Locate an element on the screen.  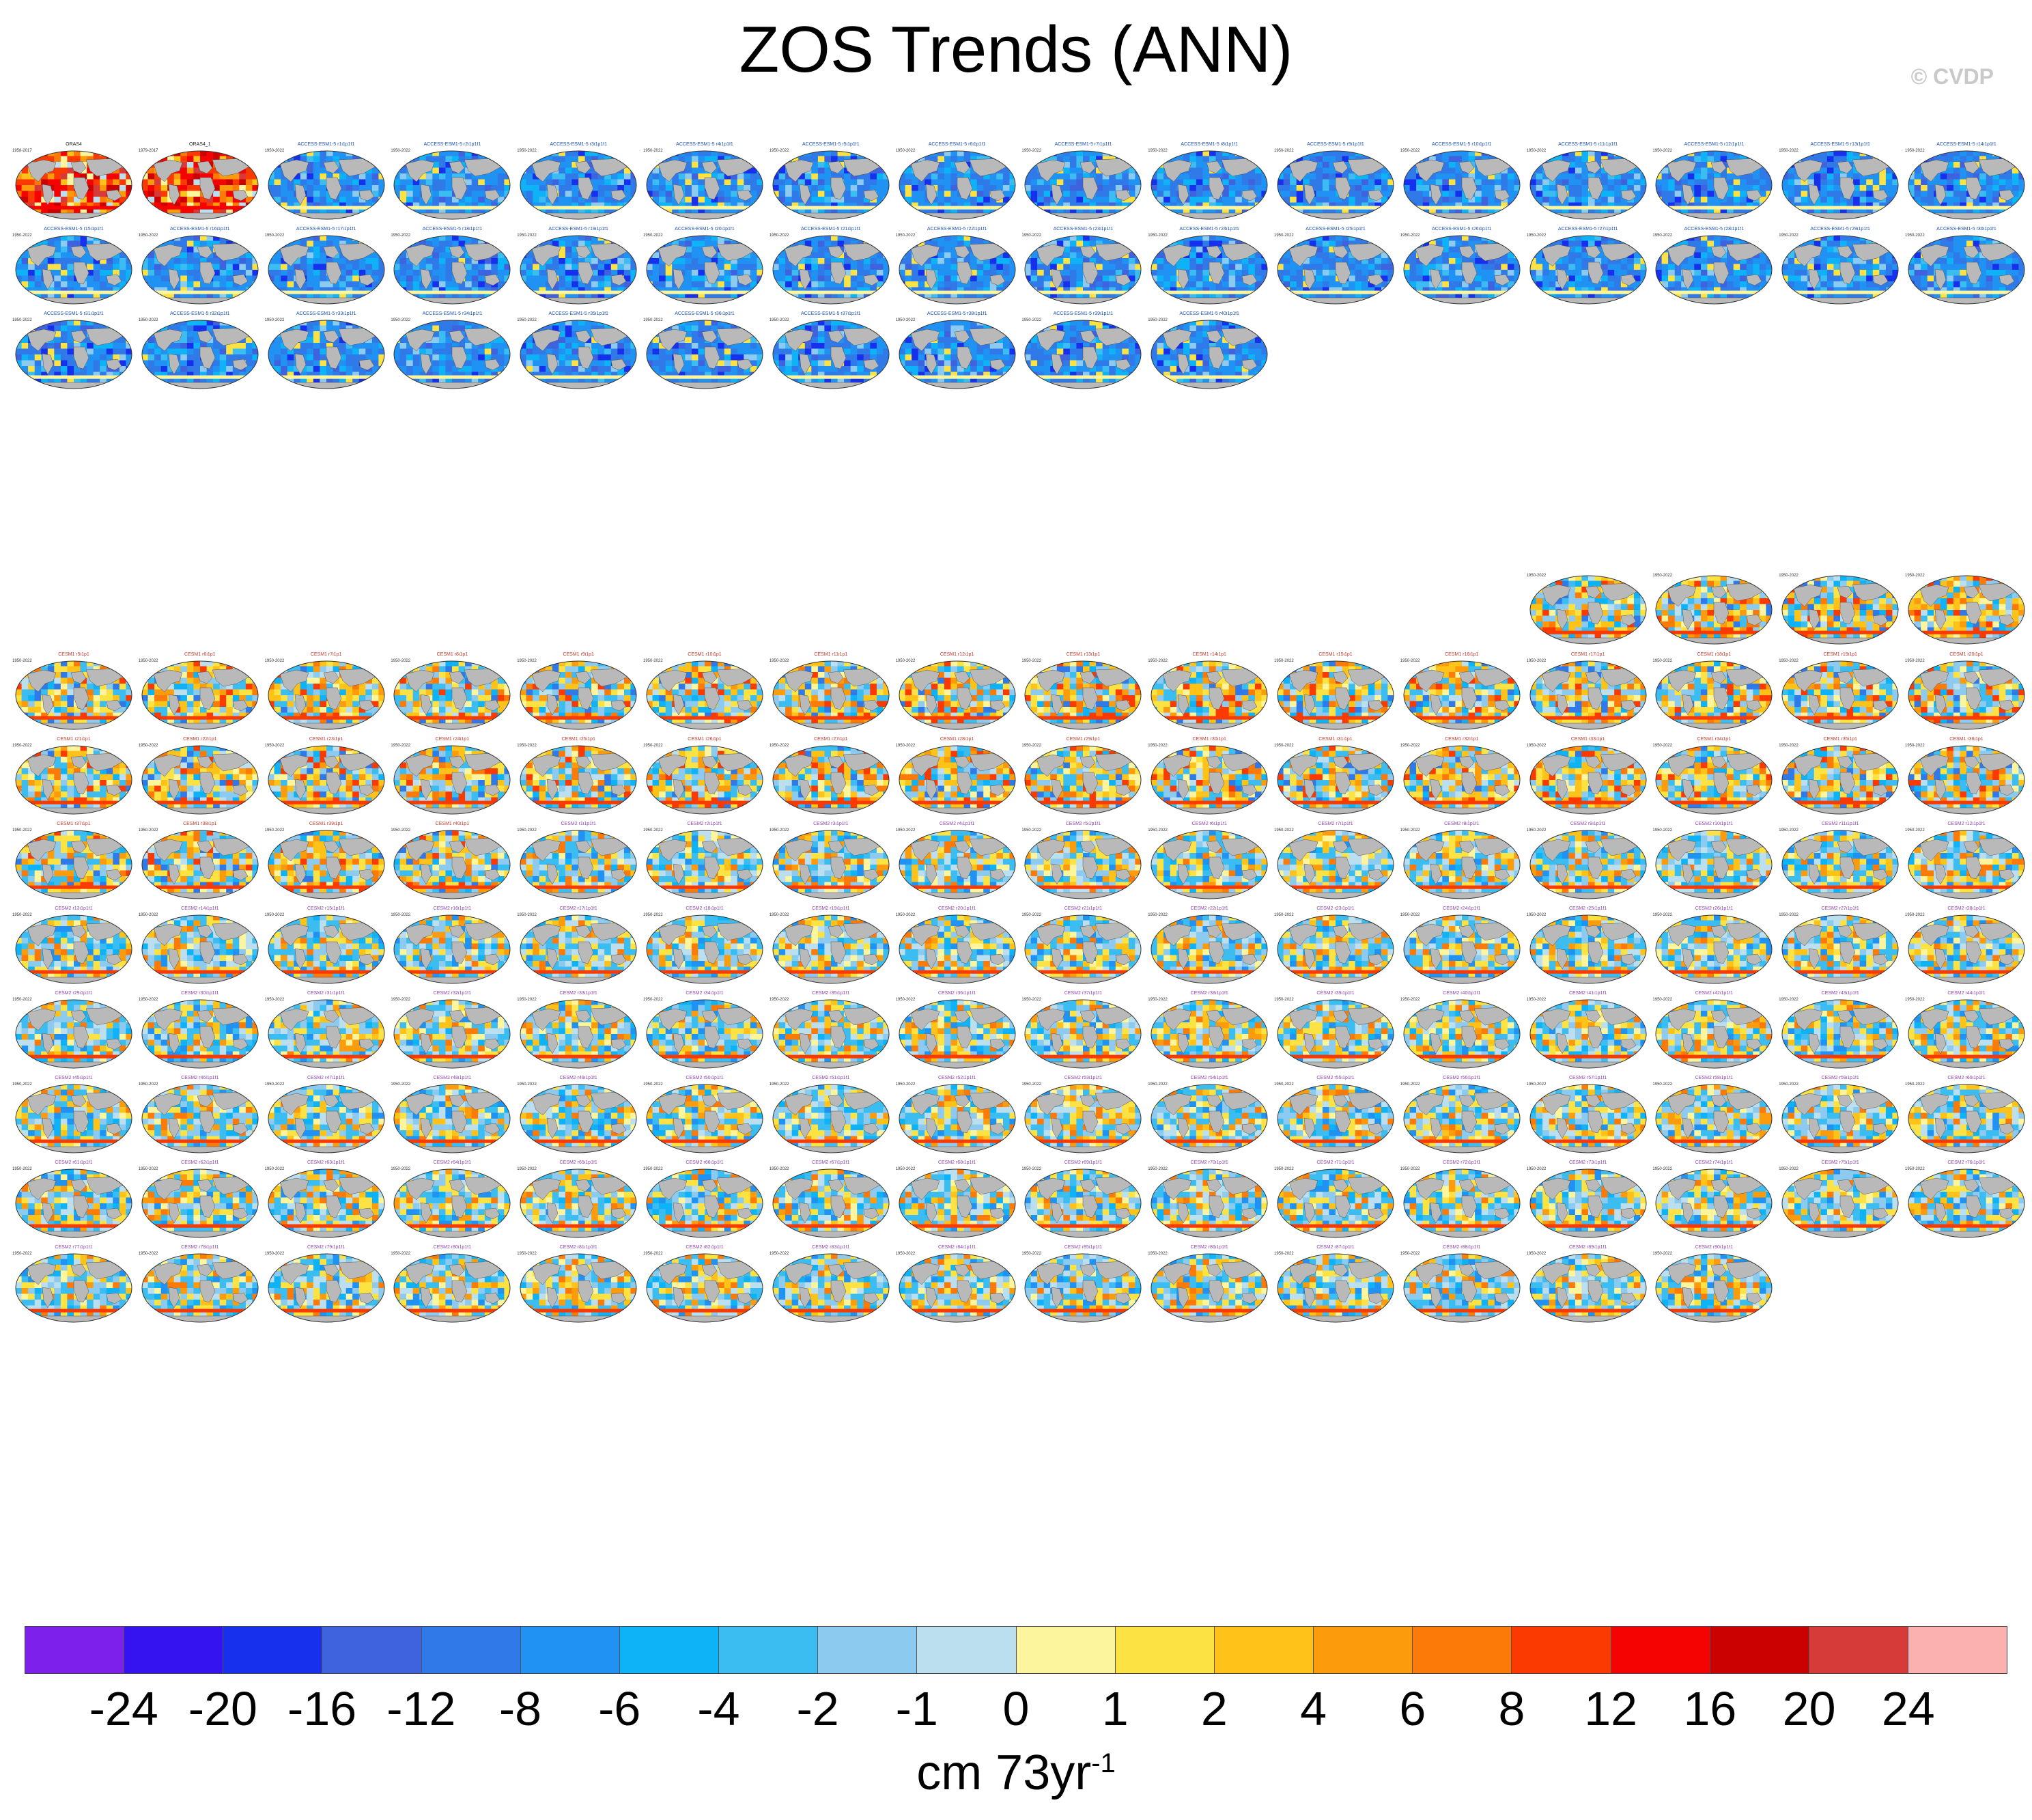
map-panel: CESM1 r10i1p1 1950-2022 is located at coordinates (704, 692).